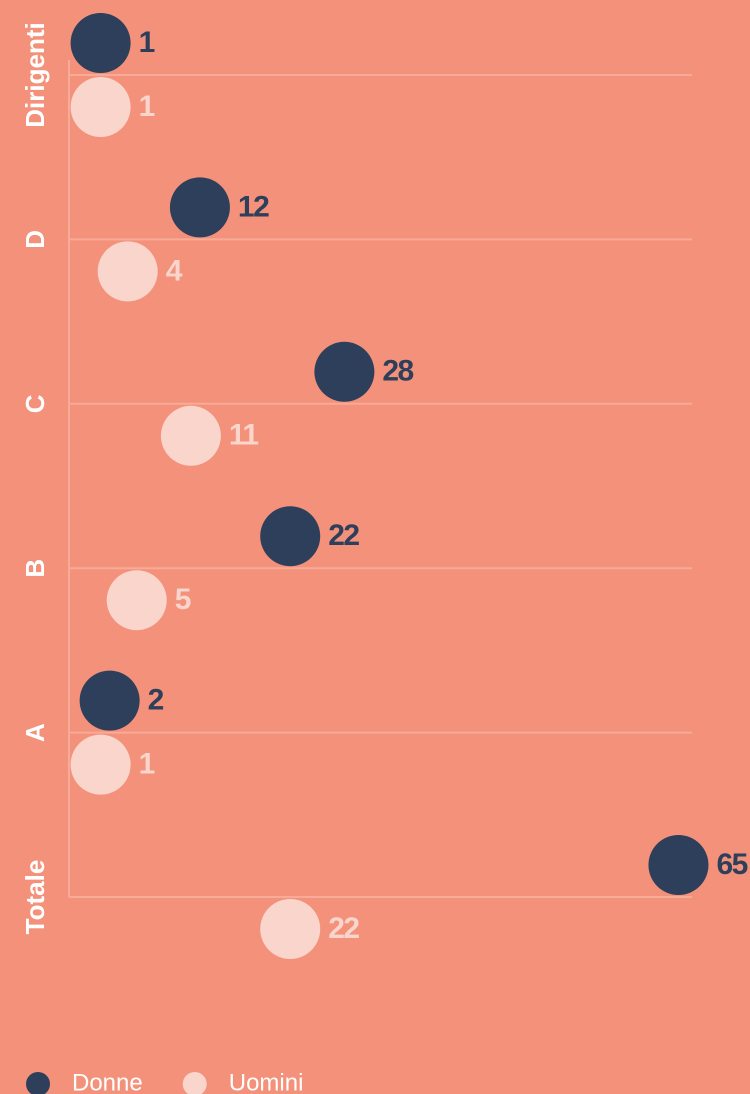 The width and height of the screenshot is (750, 1094). Describe the element at coordinates (397, 371) in the screenshot. I see `value-label: 28` at that location.